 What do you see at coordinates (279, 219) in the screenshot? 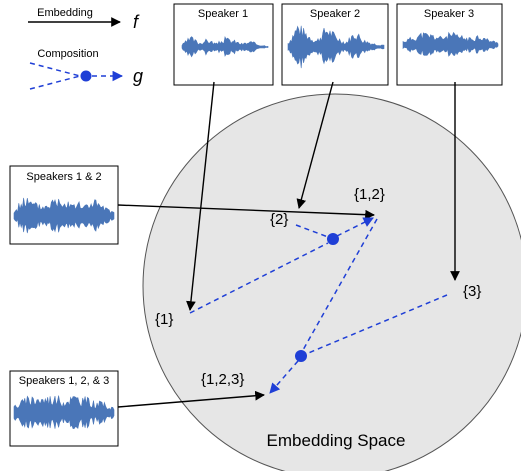
I see `embedding-label-2: {2}` at bounding box center [279, 219].